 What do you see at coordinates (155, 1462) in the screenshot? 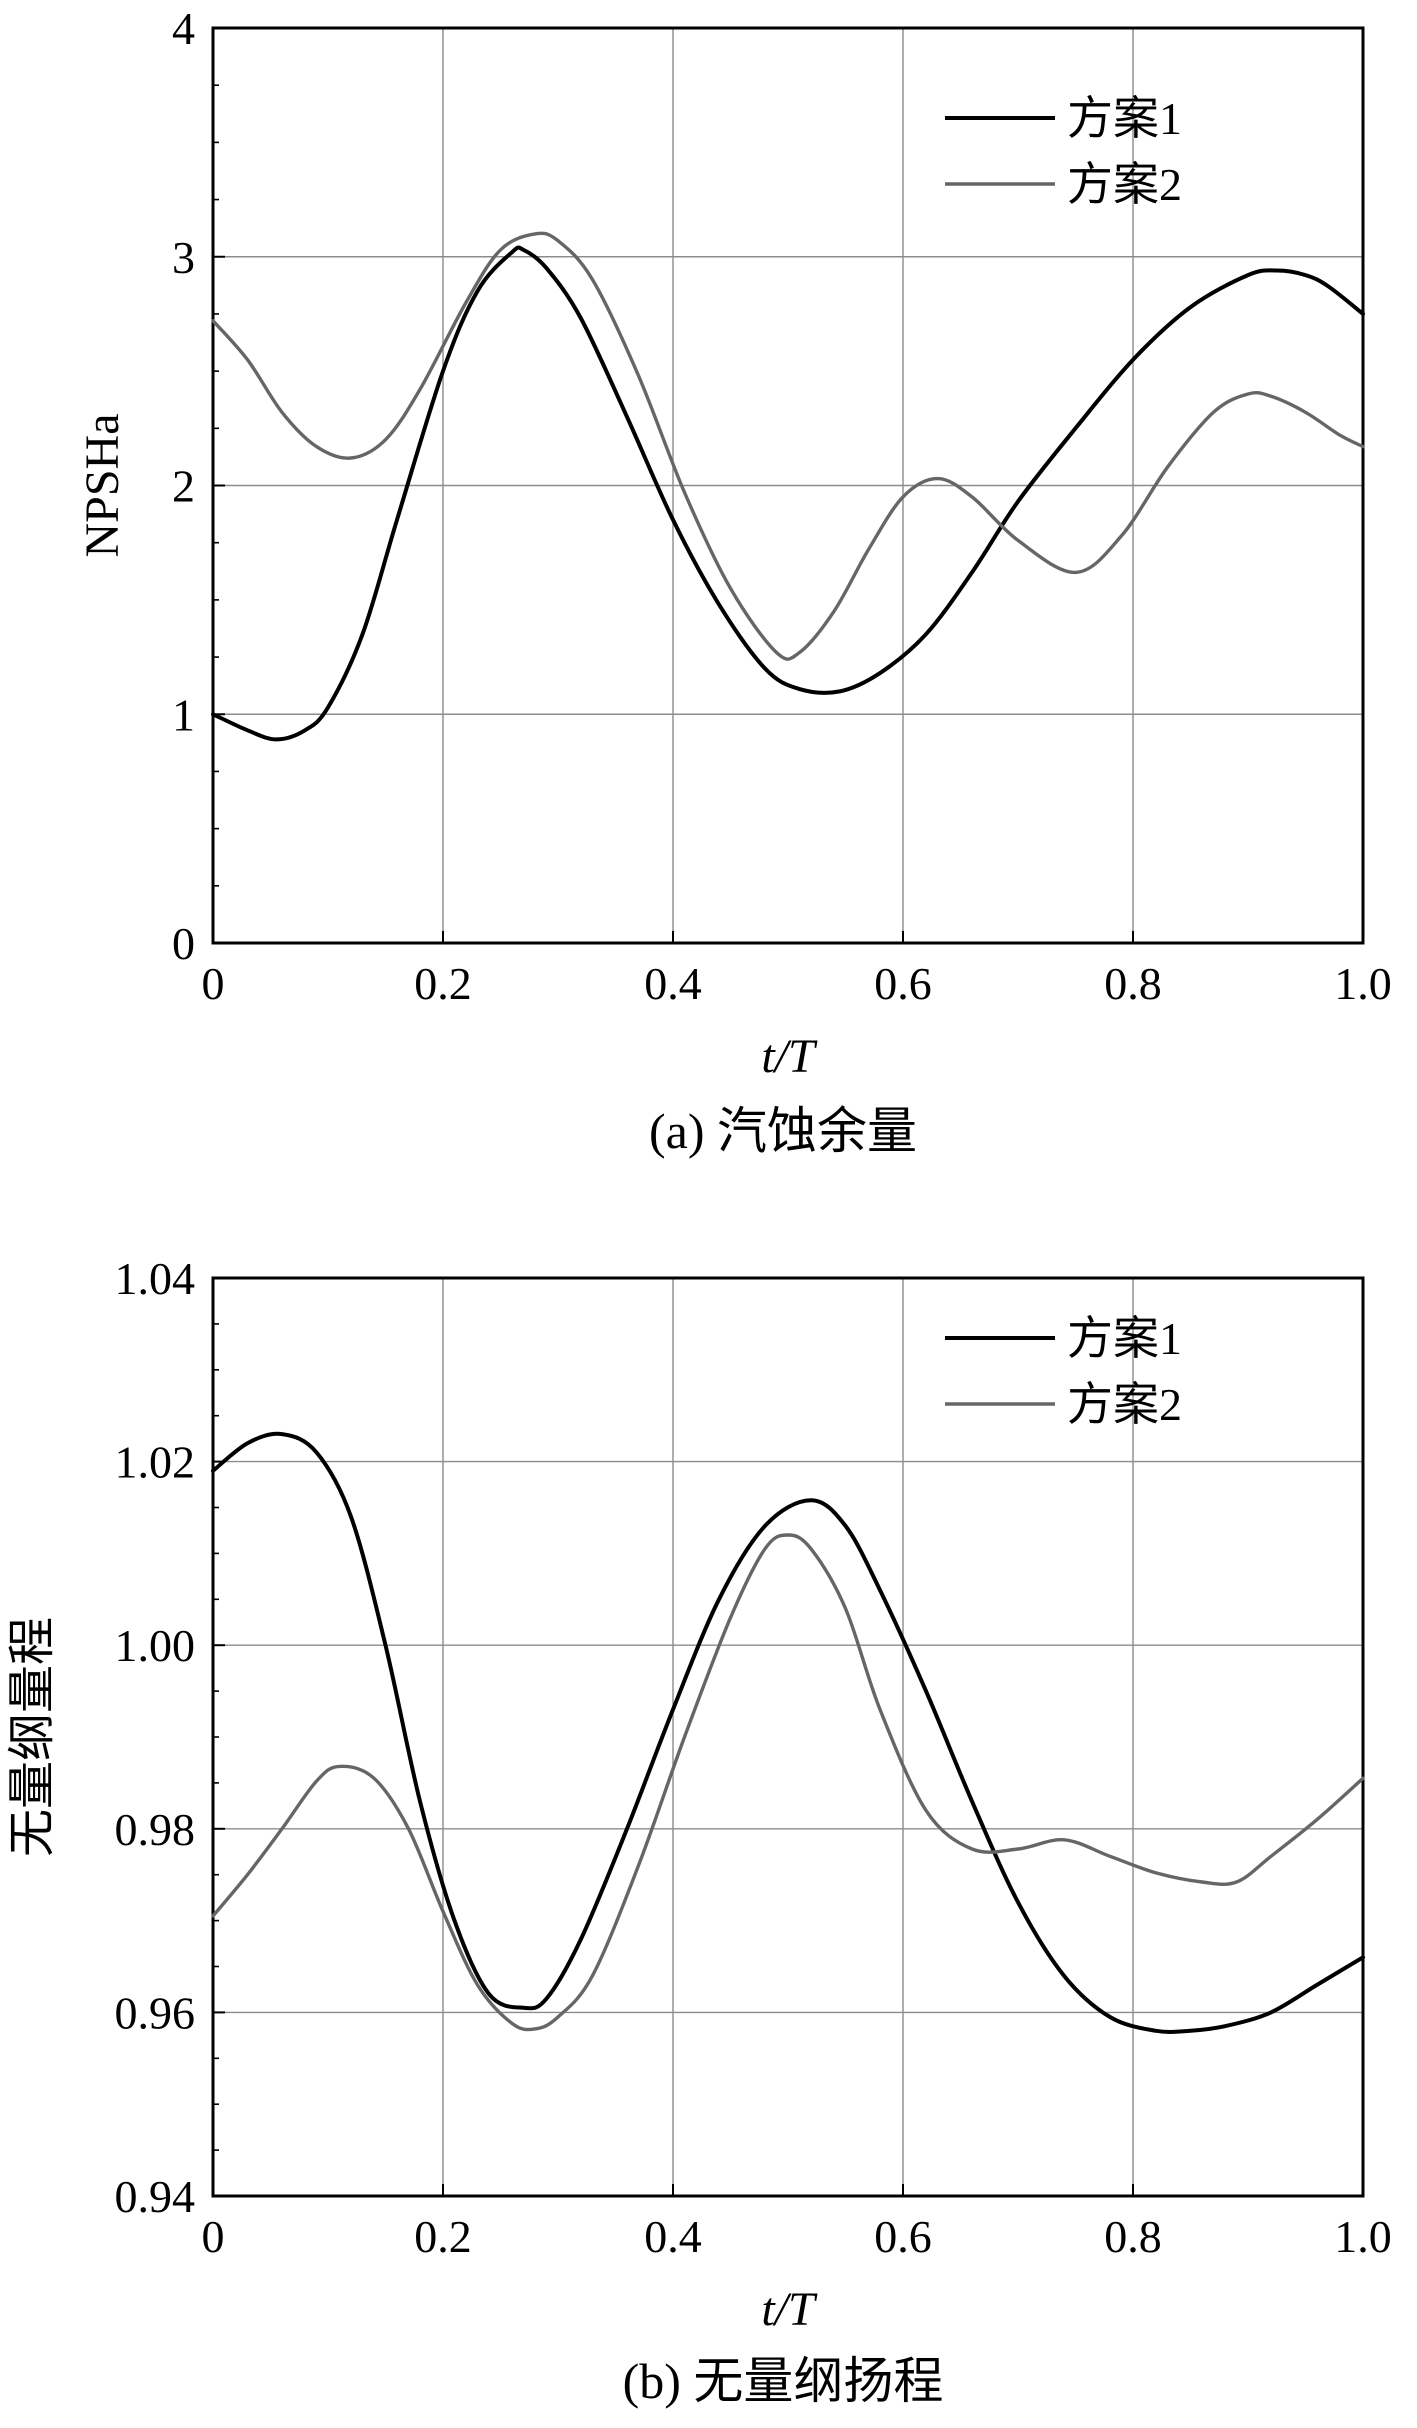
I see `y-tick-label: 1.02` at bounding box center [155, 1462].